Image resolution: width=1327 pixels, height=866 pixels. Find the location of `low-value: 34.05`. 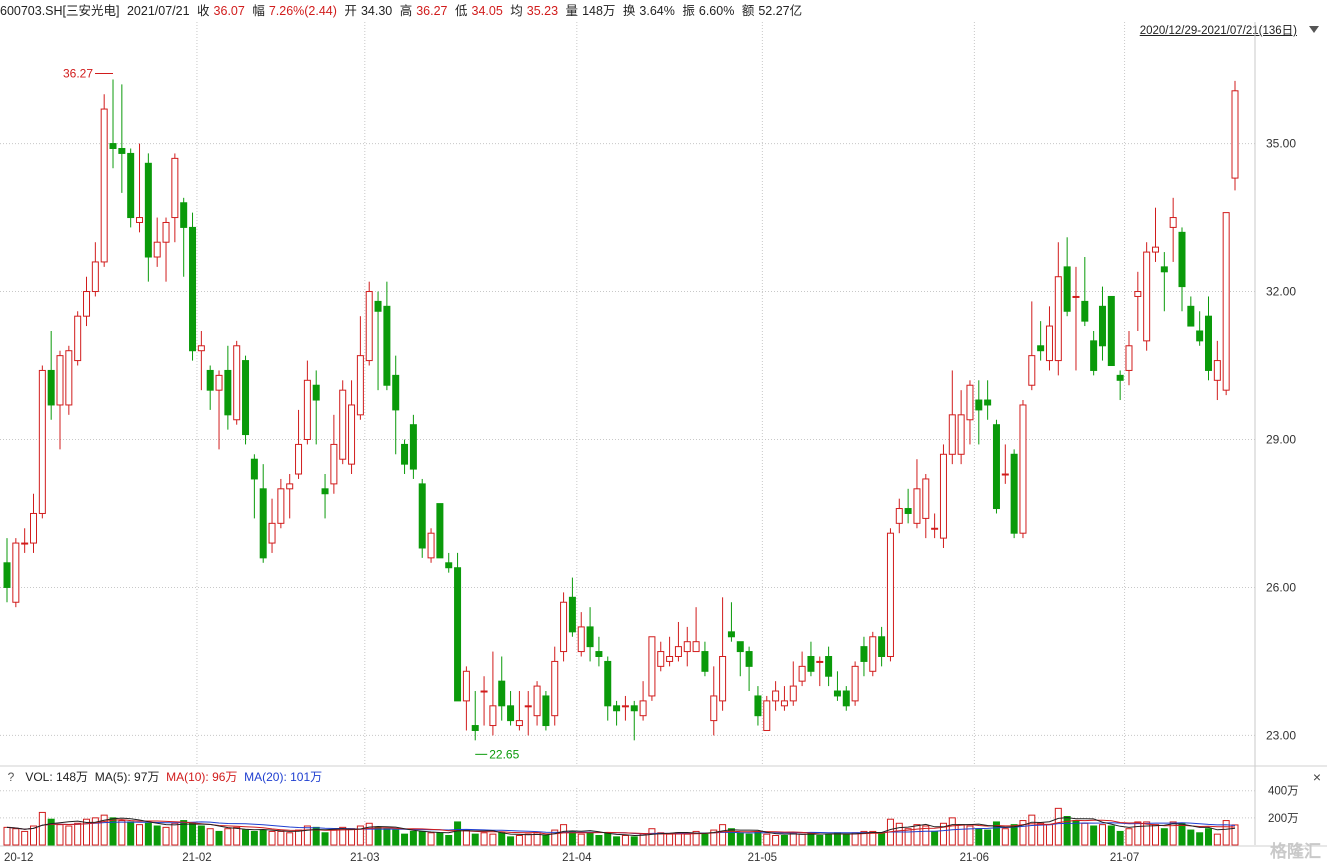

low-value: 34.05 is located at coordinates (487, 11).